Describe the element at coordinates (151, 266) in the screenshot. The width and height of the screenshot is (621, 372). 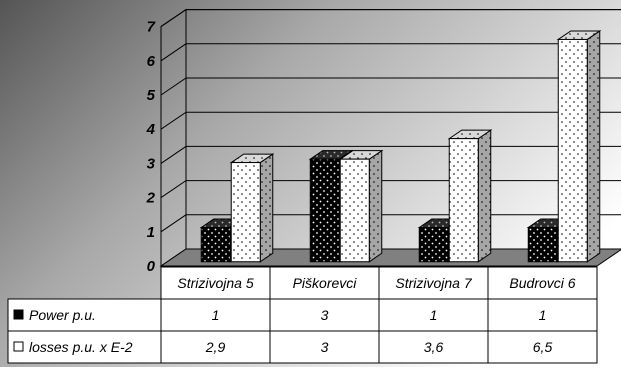
I see `y-tick-label: 0` at that location.